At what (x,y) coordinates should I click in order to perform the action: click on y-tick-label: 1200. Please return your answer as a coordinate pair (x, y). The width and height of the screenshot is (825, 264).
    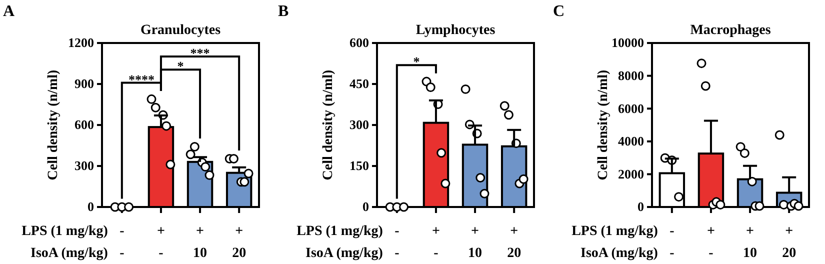
    Looking at the image, I should click on (81, 42).